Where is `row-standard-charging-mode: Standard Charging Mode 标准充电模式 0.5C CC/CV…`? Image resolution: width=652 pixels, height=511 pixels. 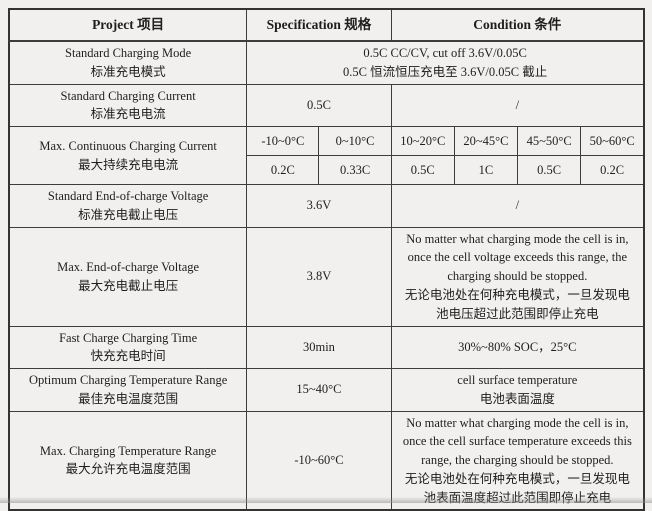
row-standard-charging-mode: Standard Charging Mode 标准充电模式 0.5C CC/CV… is located at coordinates (326, 62).